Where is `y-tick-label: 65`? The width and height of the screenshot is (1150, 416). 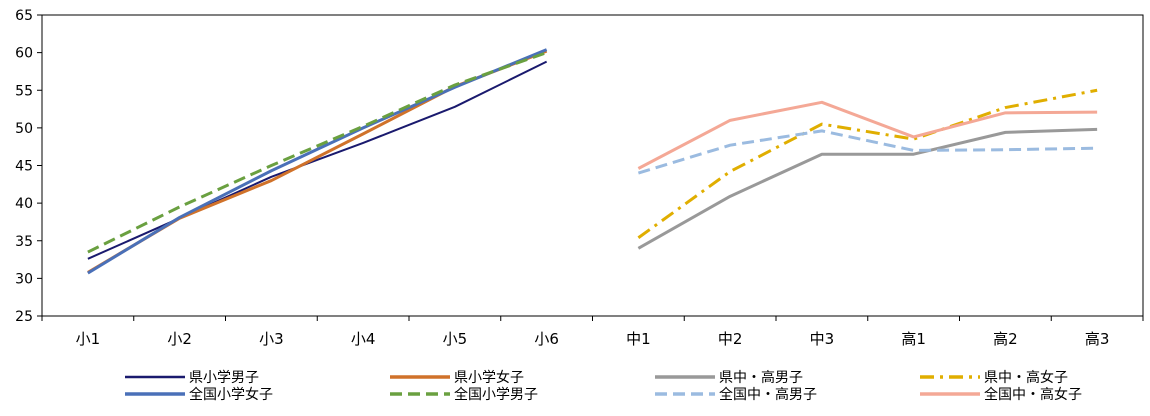
y-tick-label: 65 is located at coordinates (24, 16).